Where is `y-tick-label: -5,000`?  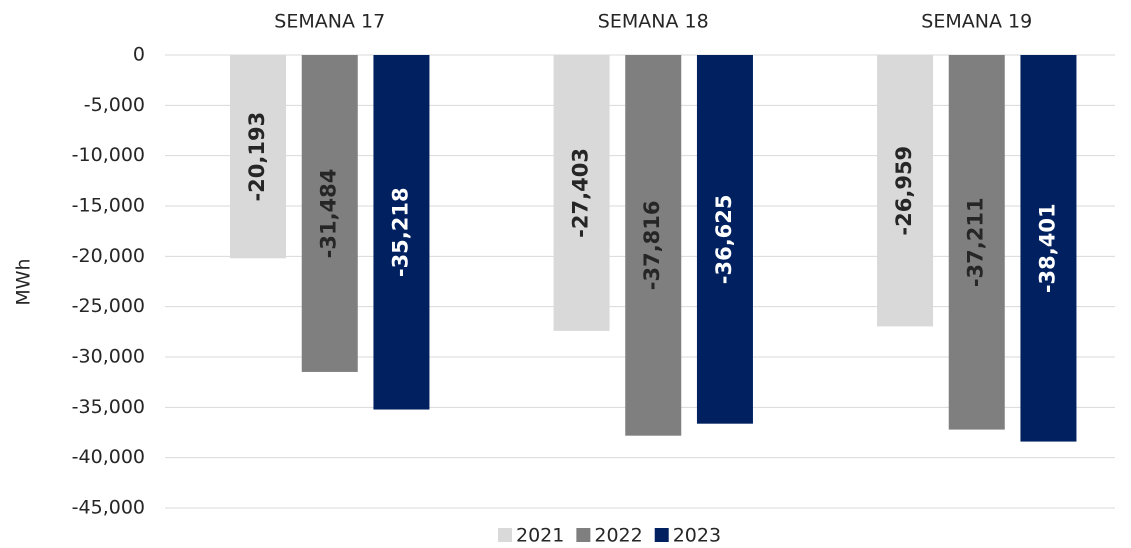 y-tick-label: -5,000 is located at coordinates (114, 105).